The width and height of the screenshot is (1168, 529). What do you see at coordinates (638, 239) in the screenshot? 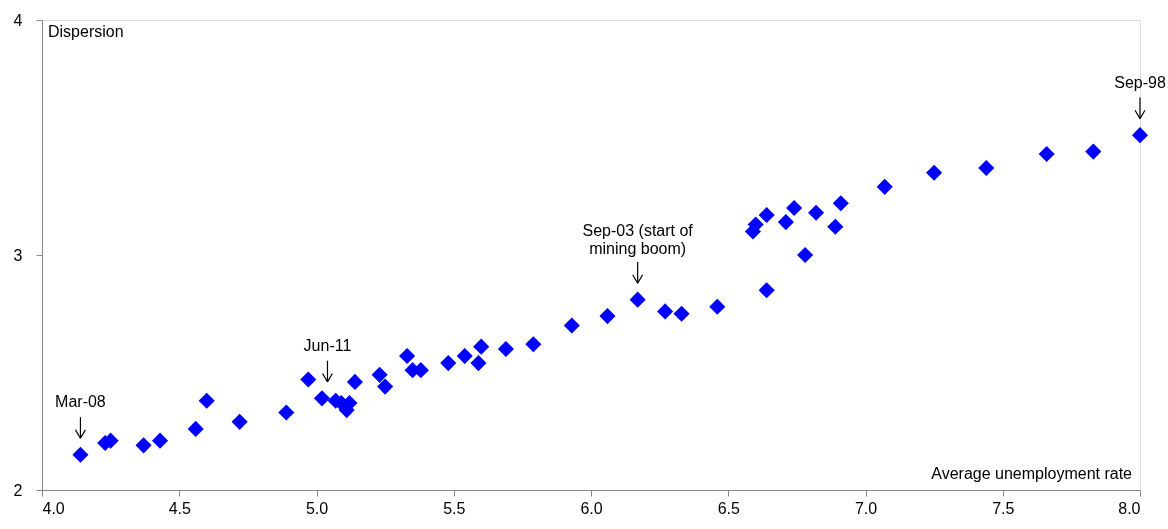
I see `annotation: Sep-03 (start of mining boom)` at bounding box center [638, 239].